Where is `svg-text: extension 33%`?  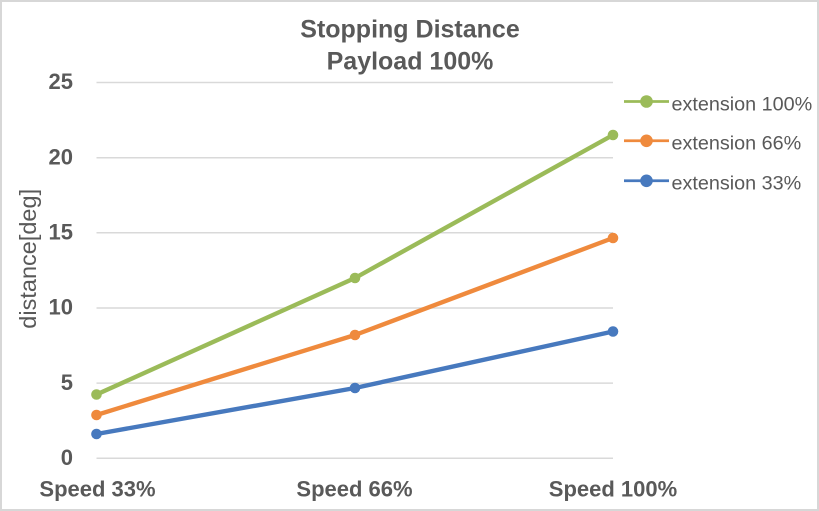
svg-text: extension 33% is located at coordinates (737, 184).